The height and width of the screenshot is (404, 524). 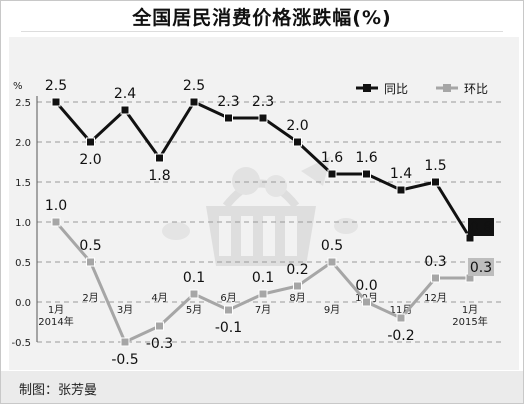 What do you see at coordinates (262, 18) in the screenshot?
I see `chart-title: 全国居民消费价格涨跌幅(%)` at bounding box center [262, 18].